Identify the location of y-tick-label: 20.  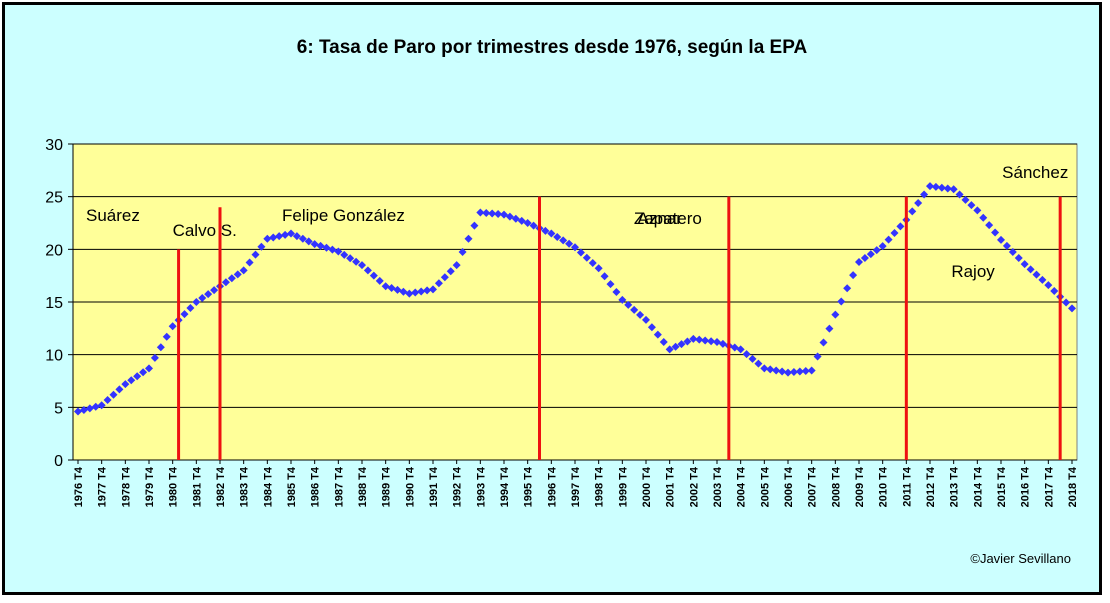
(54, 250).